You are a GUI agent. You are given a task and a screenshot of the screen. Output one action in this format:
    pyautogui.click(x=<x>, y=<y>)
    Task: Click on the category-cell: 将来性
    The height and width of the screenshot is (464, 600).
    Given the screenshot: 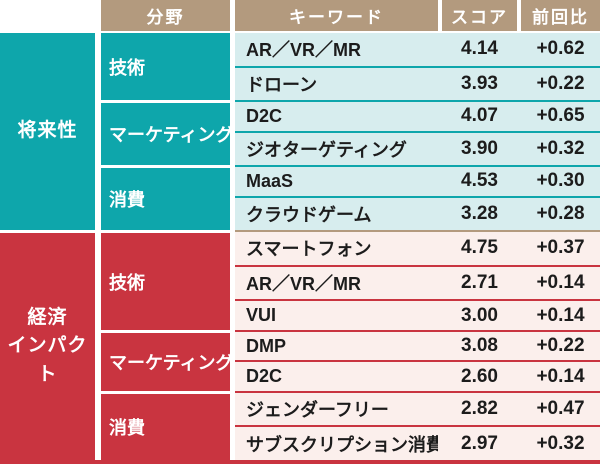 What is the action you would take?
    pyautogui.click(x=50, y=132)
    